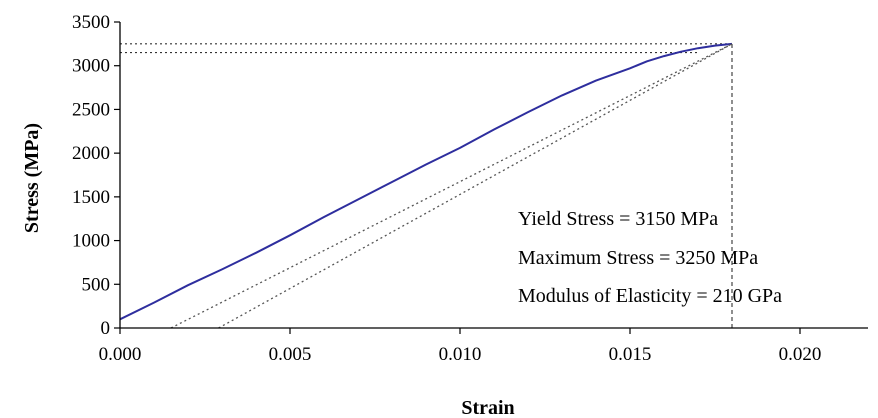 Image resolution: width=878 pixels, height=418 pixels. Describe the element at coordinates (618, 219) in the screenshot. I see `annotation-yield-stress: Yield Stress = 3150 MPa` at that location.